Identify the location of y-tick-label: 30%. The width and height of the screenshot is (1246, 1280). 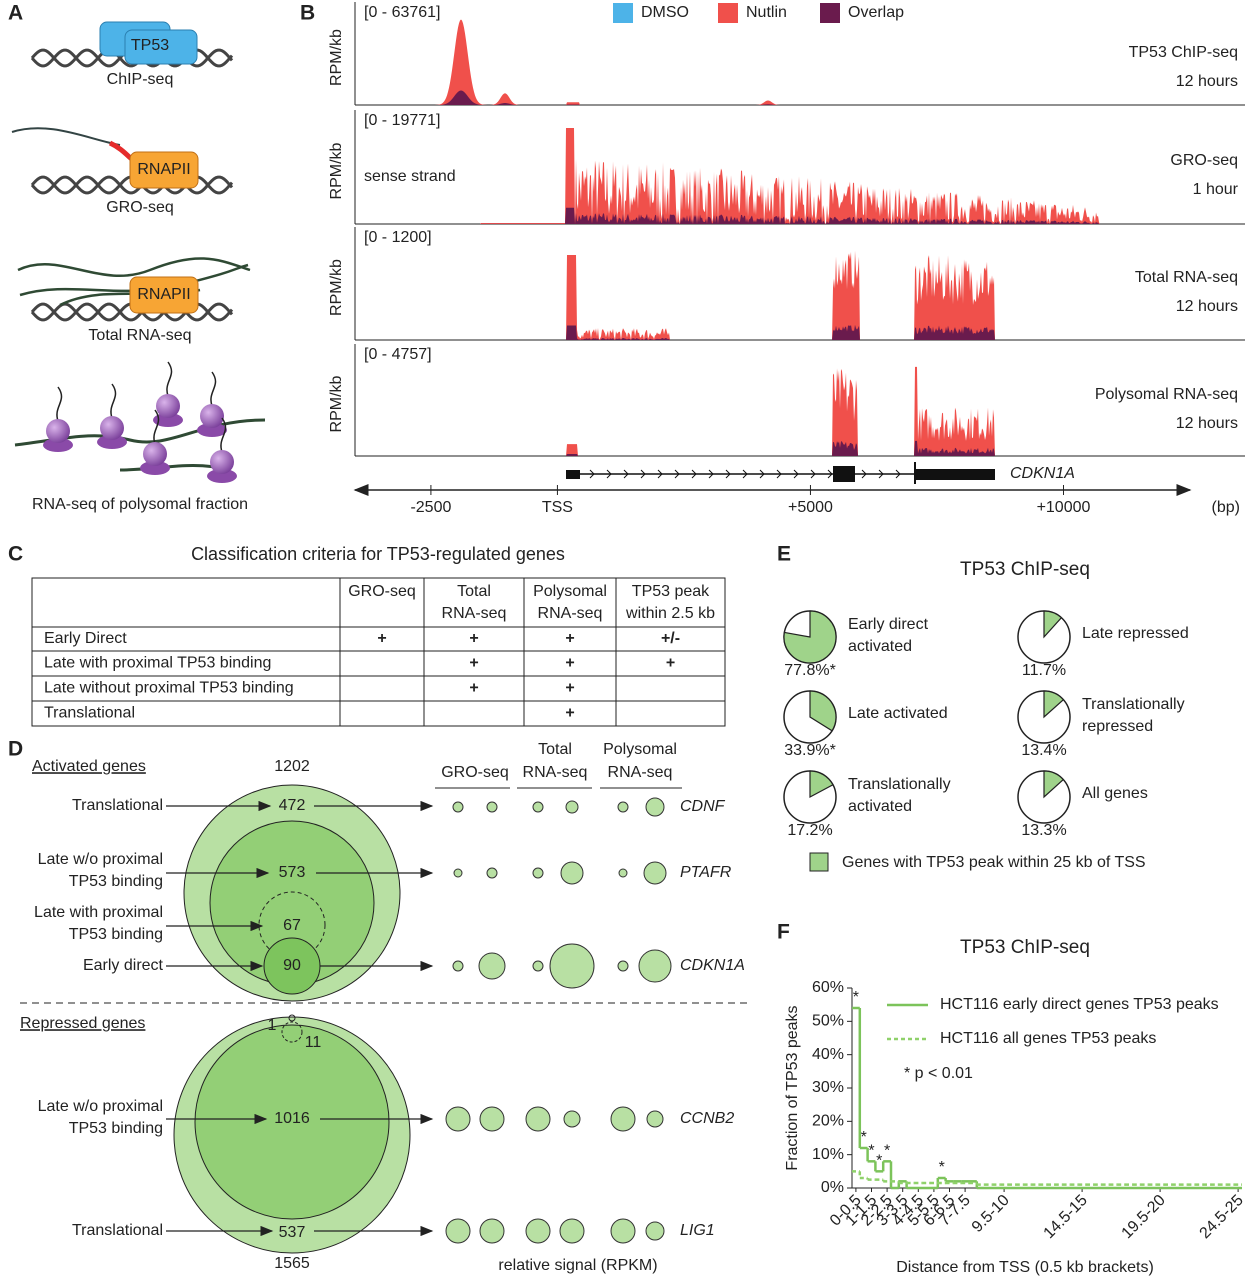
(828, 1087).